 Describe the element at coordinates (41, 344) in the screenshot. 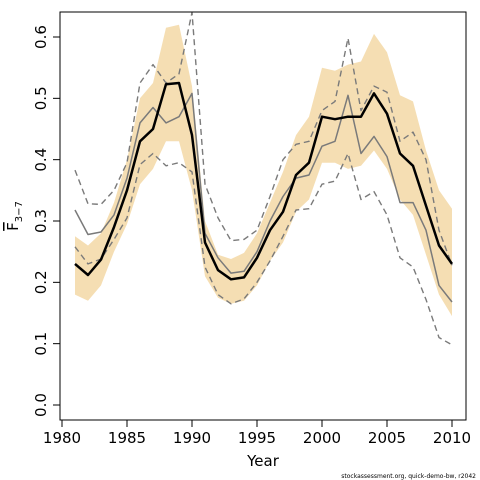

I see `y-tick-label-0.1: 0.1` at that location.